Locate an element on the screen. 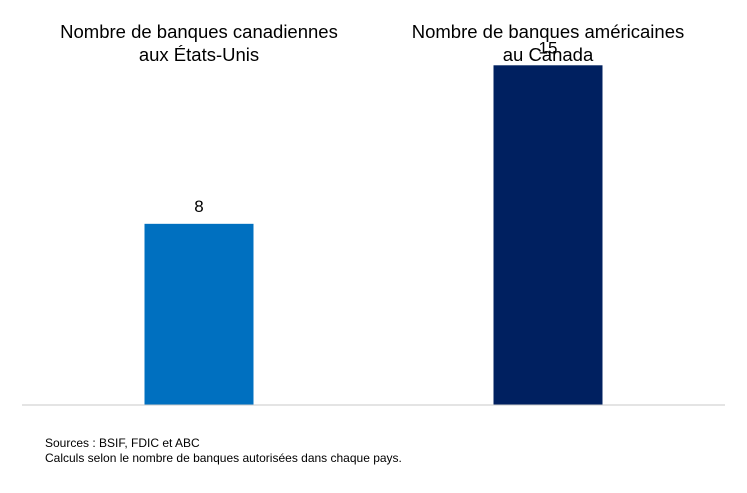  sources-text: Sources : BSIF, FDIC et ABC is located at coordinates (122, 443).